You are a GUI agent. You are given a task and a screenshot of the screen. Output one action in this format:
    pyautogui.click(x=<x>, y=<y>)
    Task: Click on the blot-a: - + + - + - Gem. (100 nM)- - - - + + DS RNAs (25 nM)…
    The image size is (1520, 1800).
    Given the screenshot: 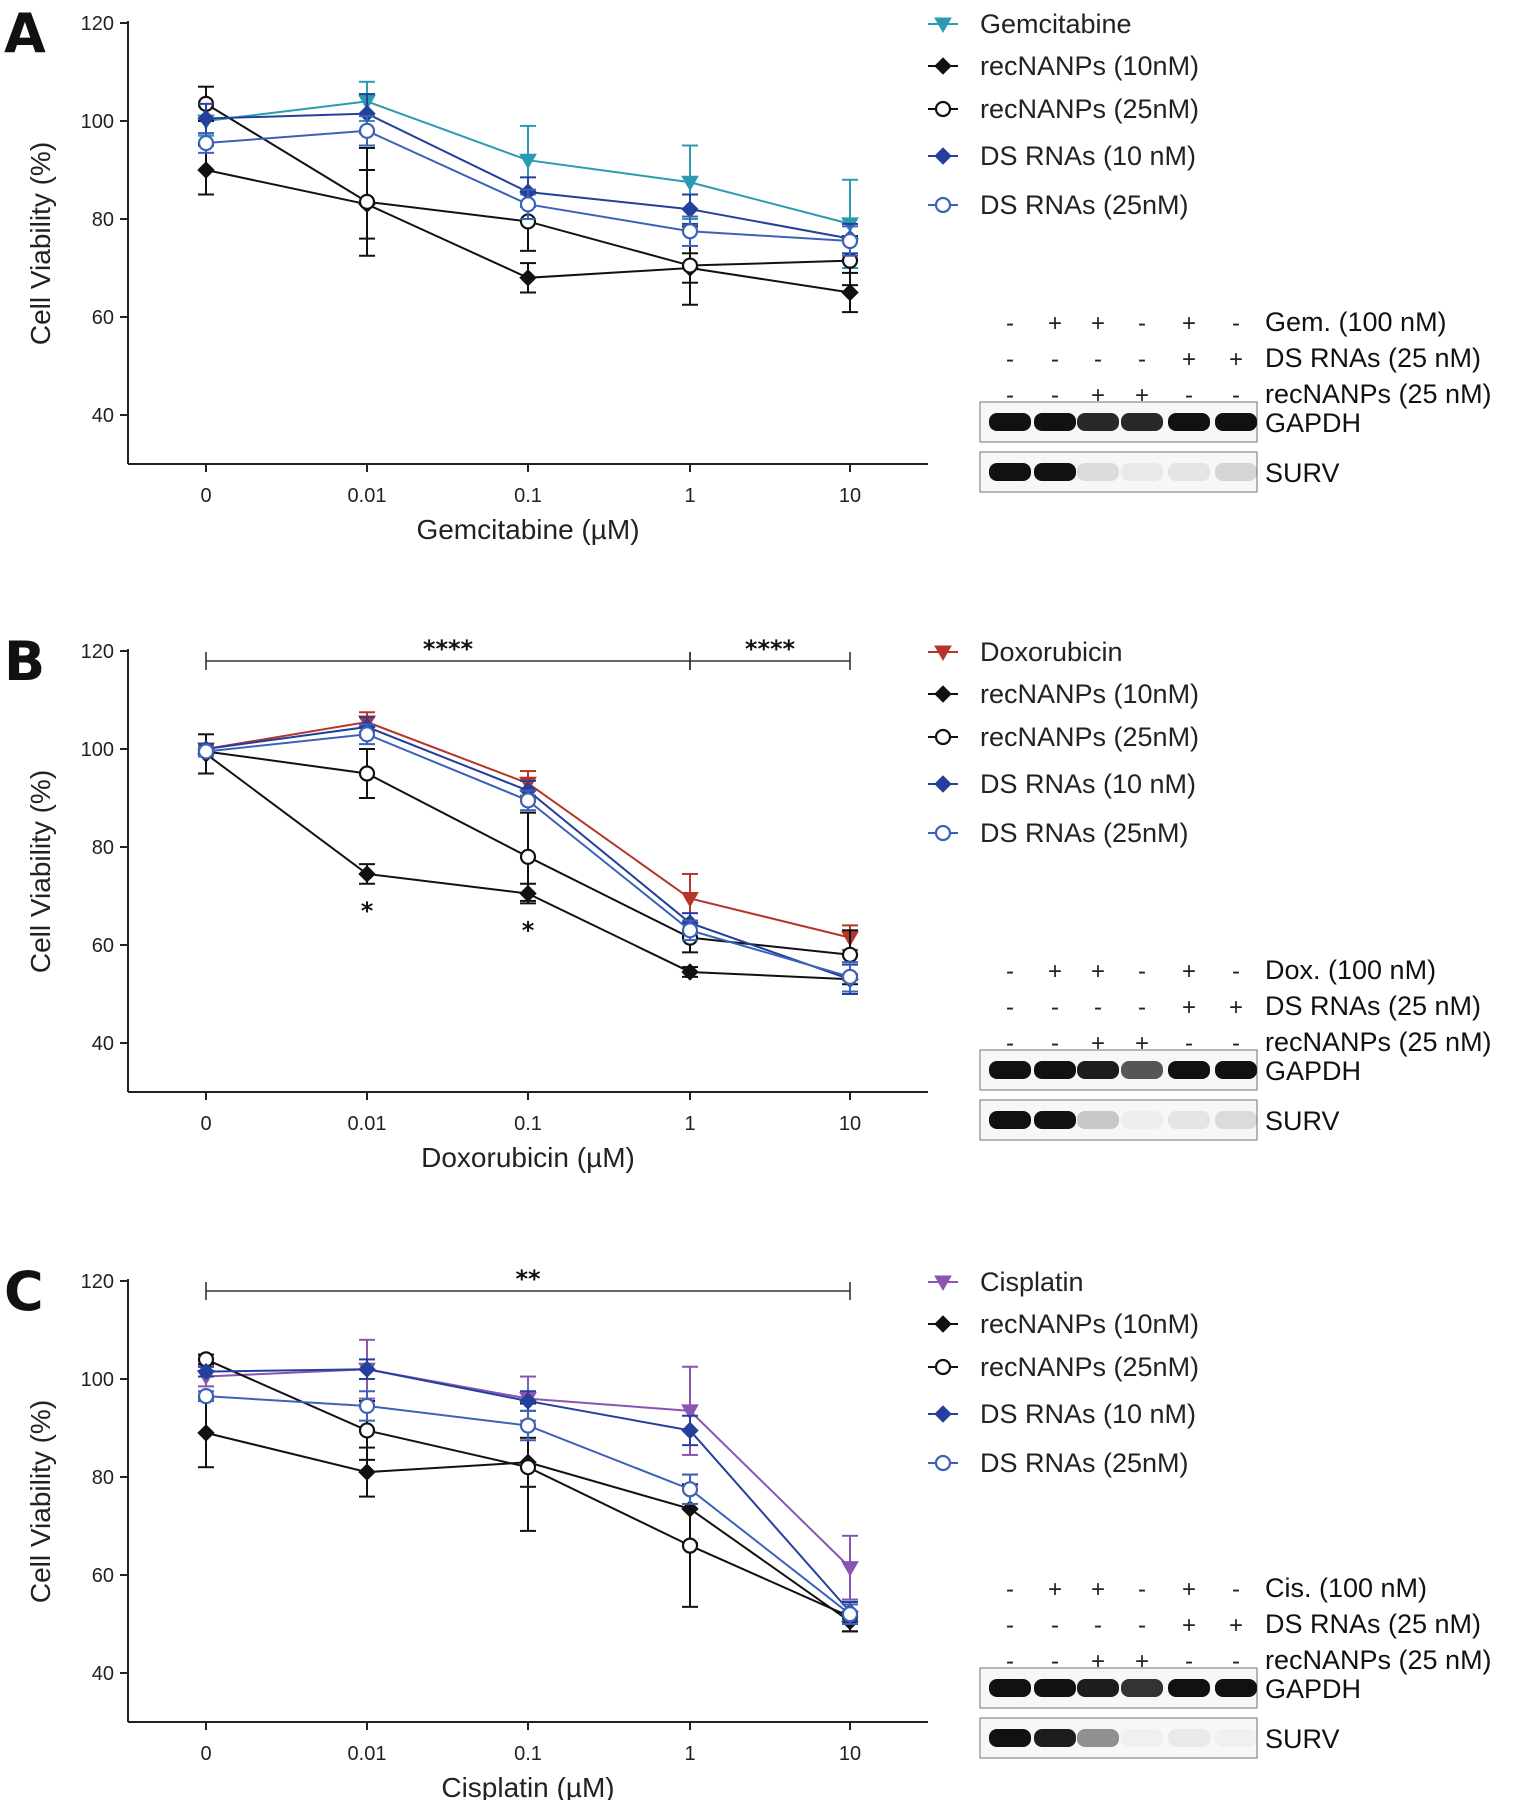 What is the action you would take?
    pyautogui.click(x=1235, y=400)
    